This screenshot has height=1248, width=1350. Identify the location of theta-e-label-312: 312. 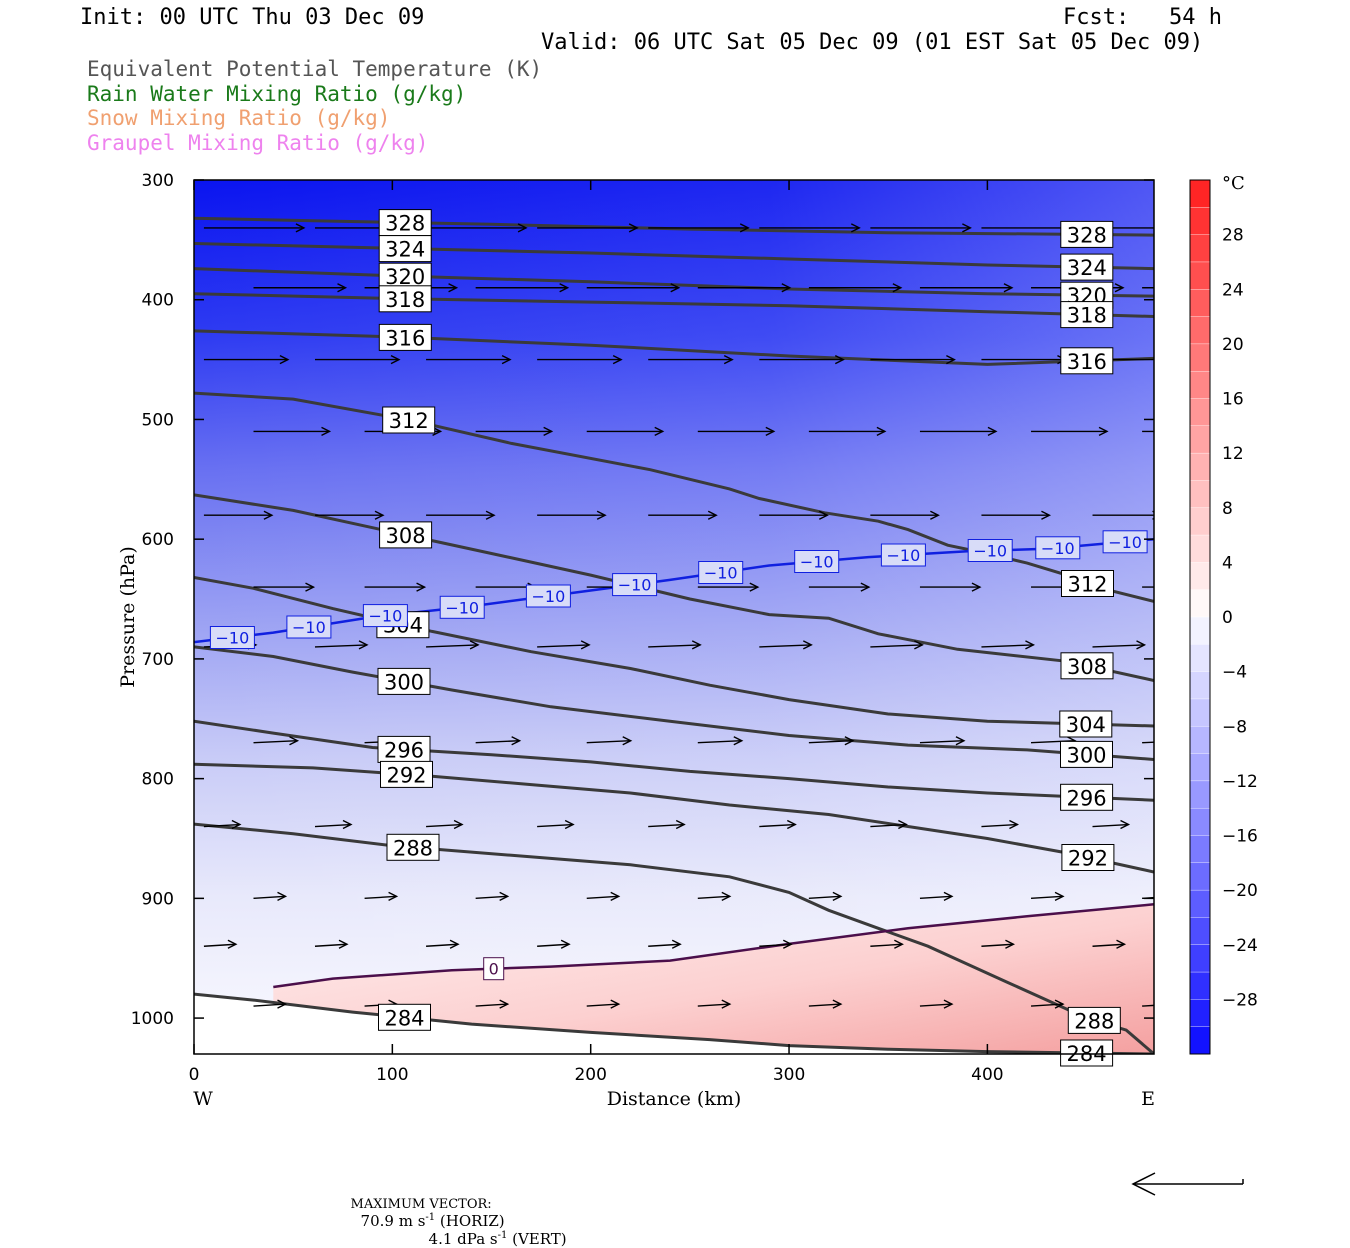
(1087, 583).